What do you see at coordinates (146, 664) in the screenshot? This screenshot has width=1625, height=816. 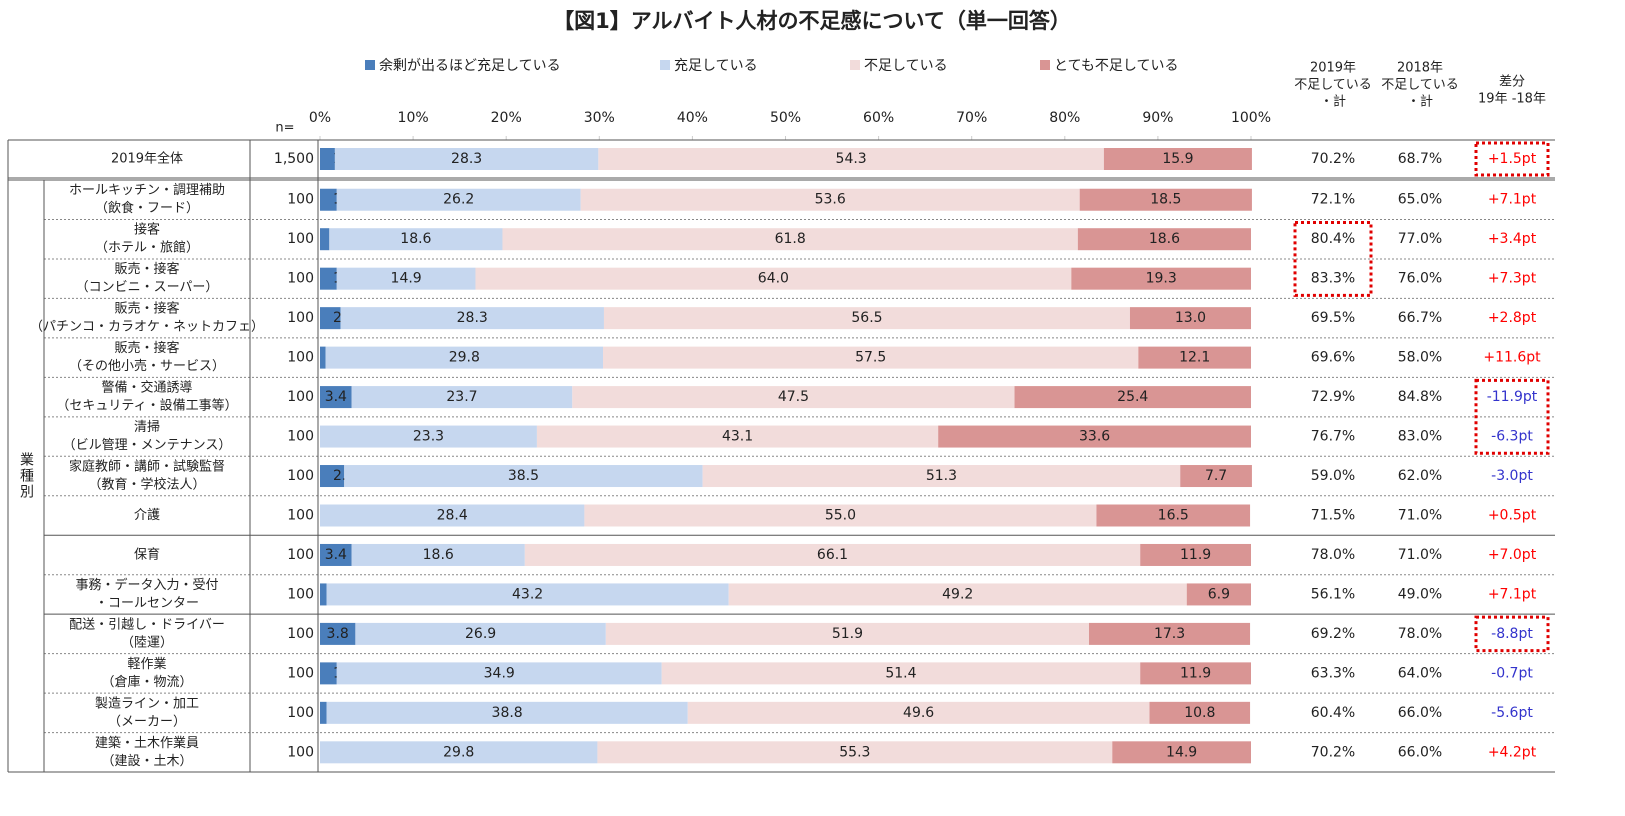 I see `row-label: 軽作業` at bounding box center [146, 664].